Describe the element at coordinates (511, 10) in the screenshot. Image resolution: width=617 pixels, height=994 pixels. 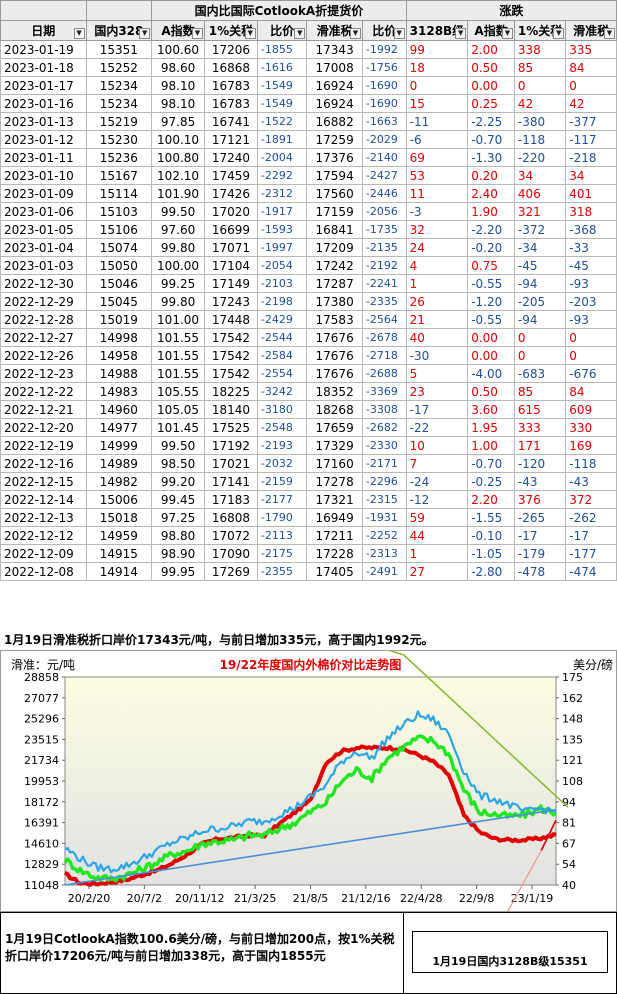
I see `group-header-change: 涨跌` at that location.